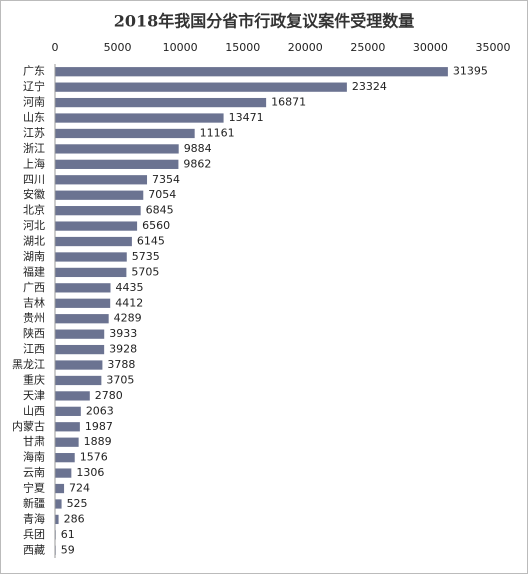 The height and width of the screenshot is (574, 528). Describe the element at coordinates (34, 518) in the screenshot. I see `y-tick-label: 青海` at that location.